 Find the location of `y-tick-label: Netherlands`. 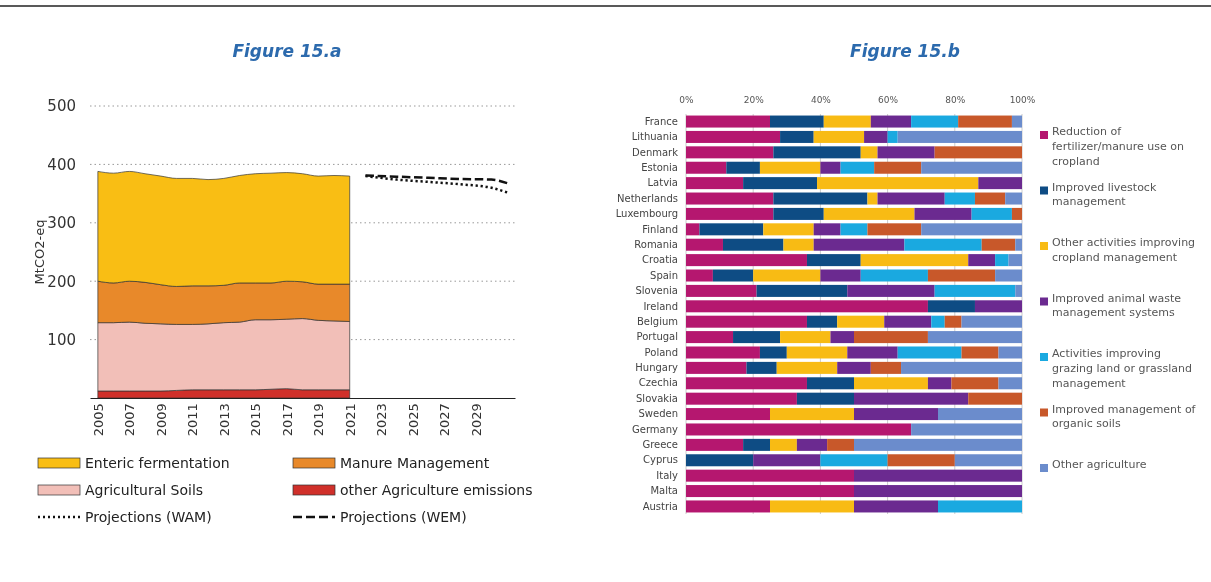

y-tick-label: Netherlands is located at coordinates (647, 198).